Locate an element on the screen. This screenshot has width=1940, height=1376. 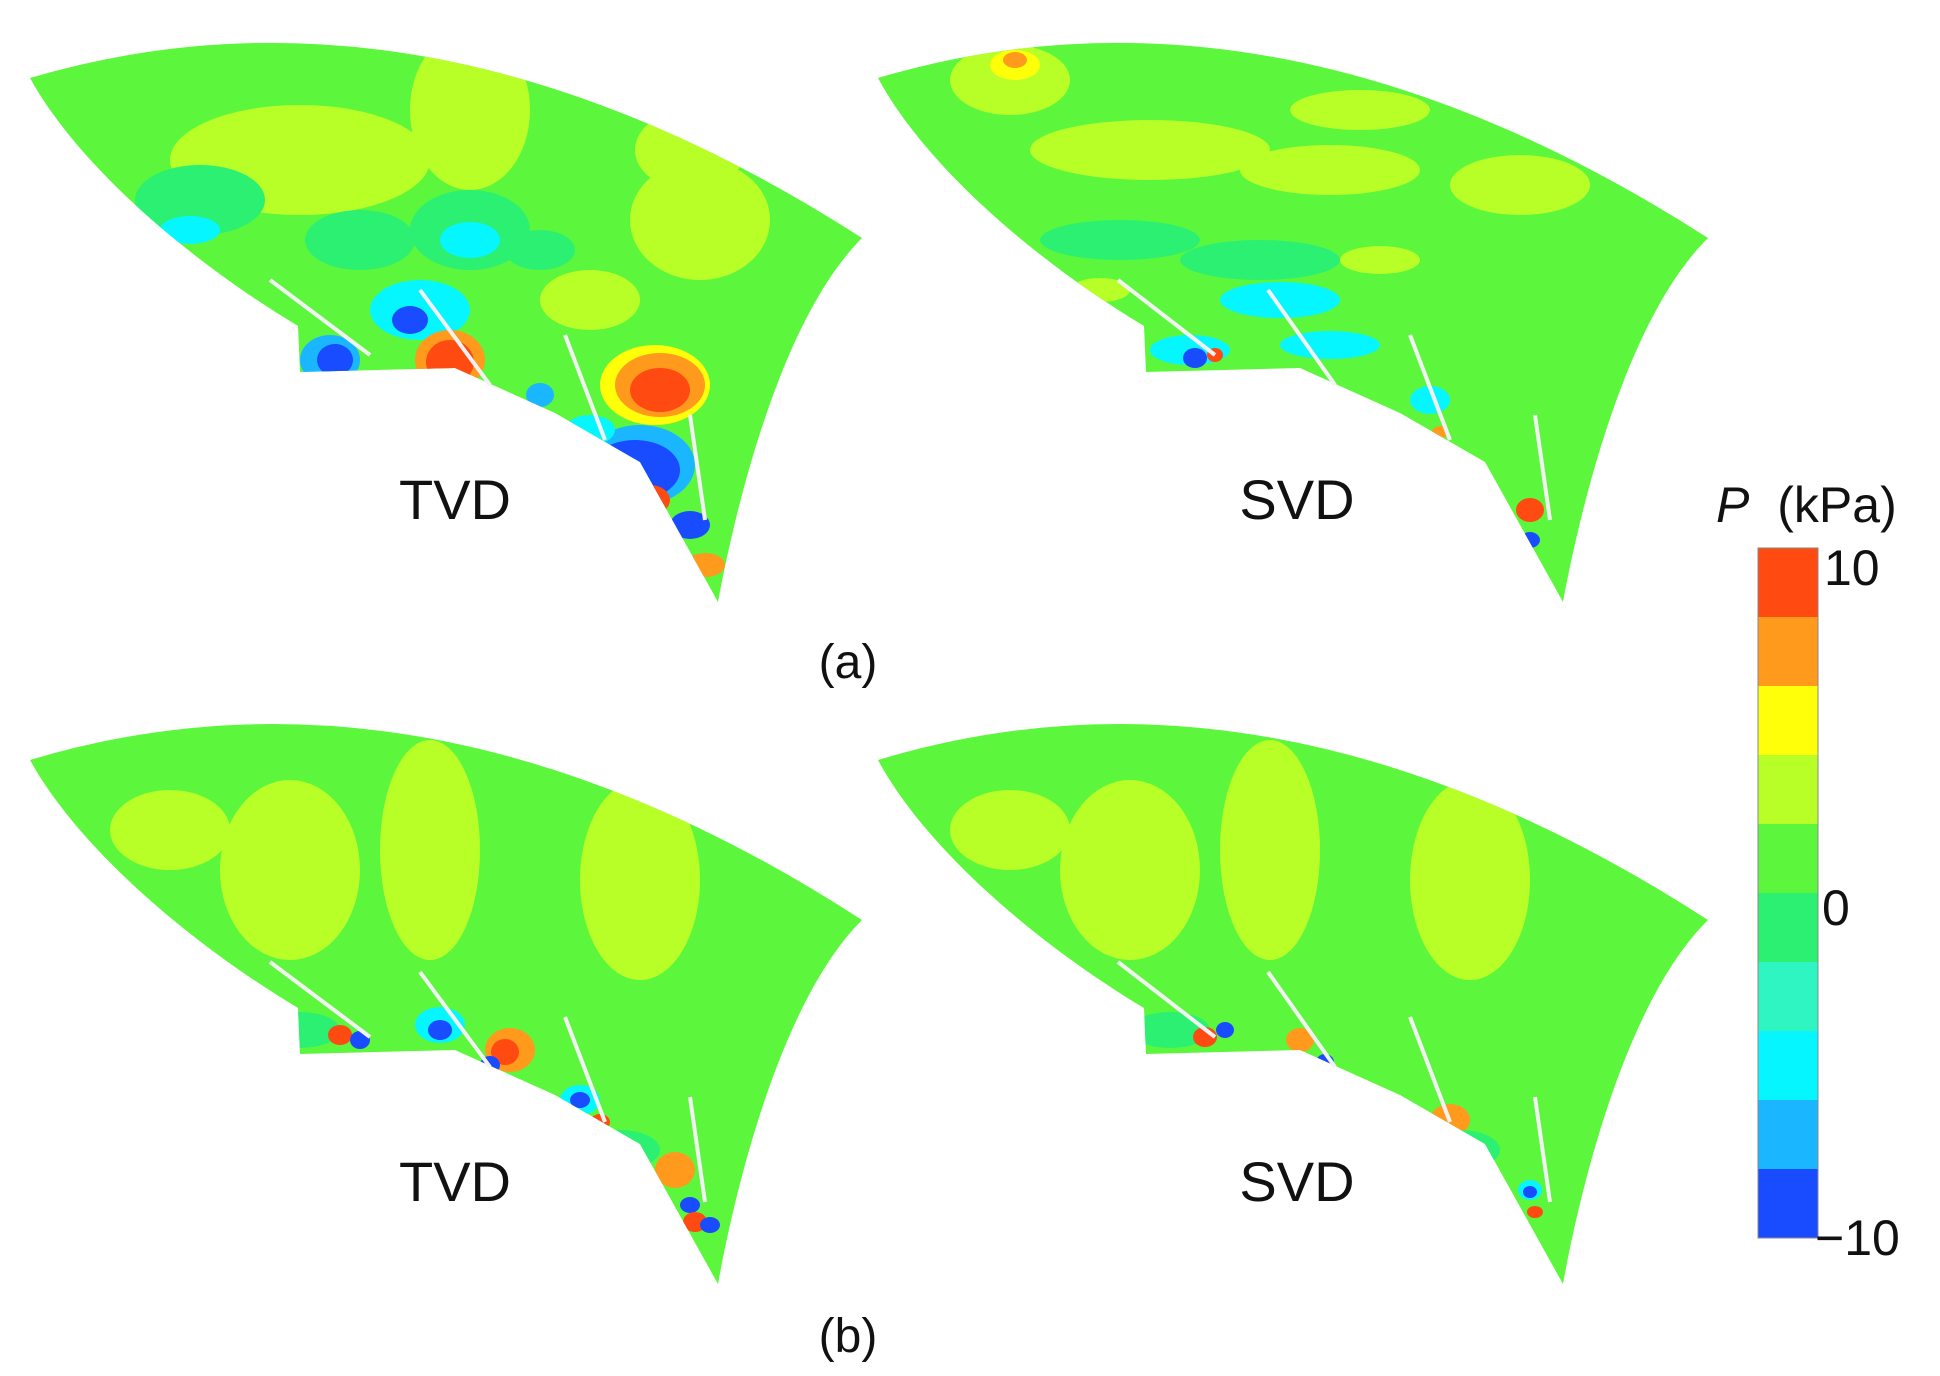
blades-a-tvd is located at coordinates (487, 399).